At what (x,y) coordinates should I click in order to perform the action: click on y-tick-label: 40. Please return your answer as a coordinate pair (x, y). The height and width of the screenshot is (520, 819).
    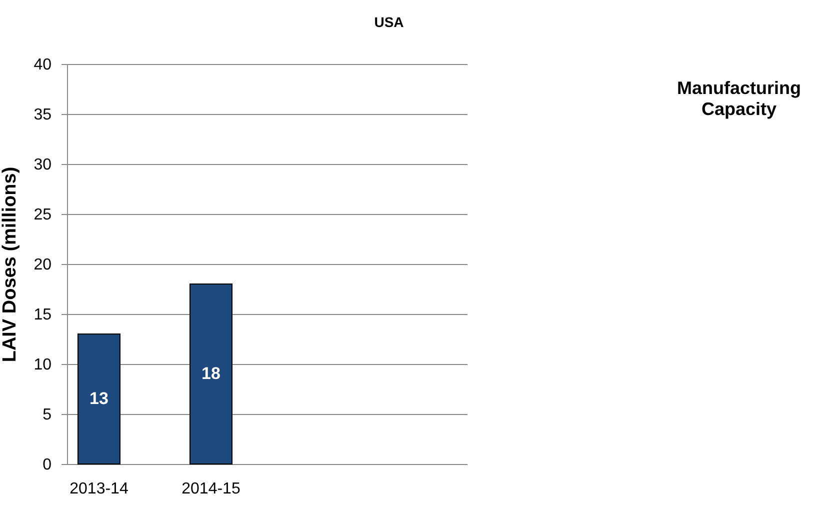
    Looking at the image, I should click on (43, 65).